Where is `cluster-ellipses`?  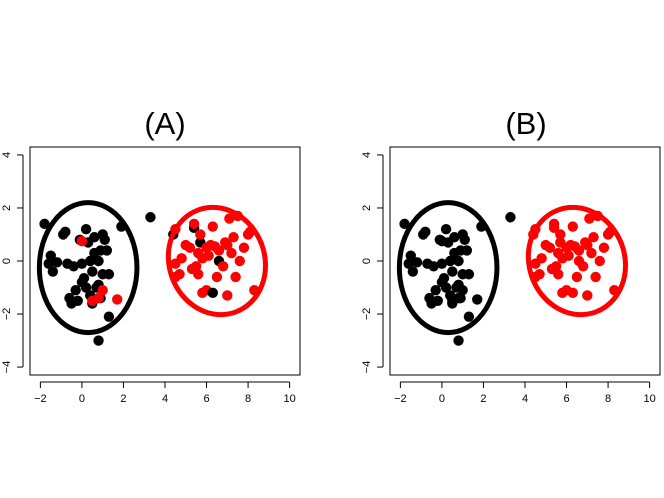
cluster-ellipses is located at coordinates (152, 268).